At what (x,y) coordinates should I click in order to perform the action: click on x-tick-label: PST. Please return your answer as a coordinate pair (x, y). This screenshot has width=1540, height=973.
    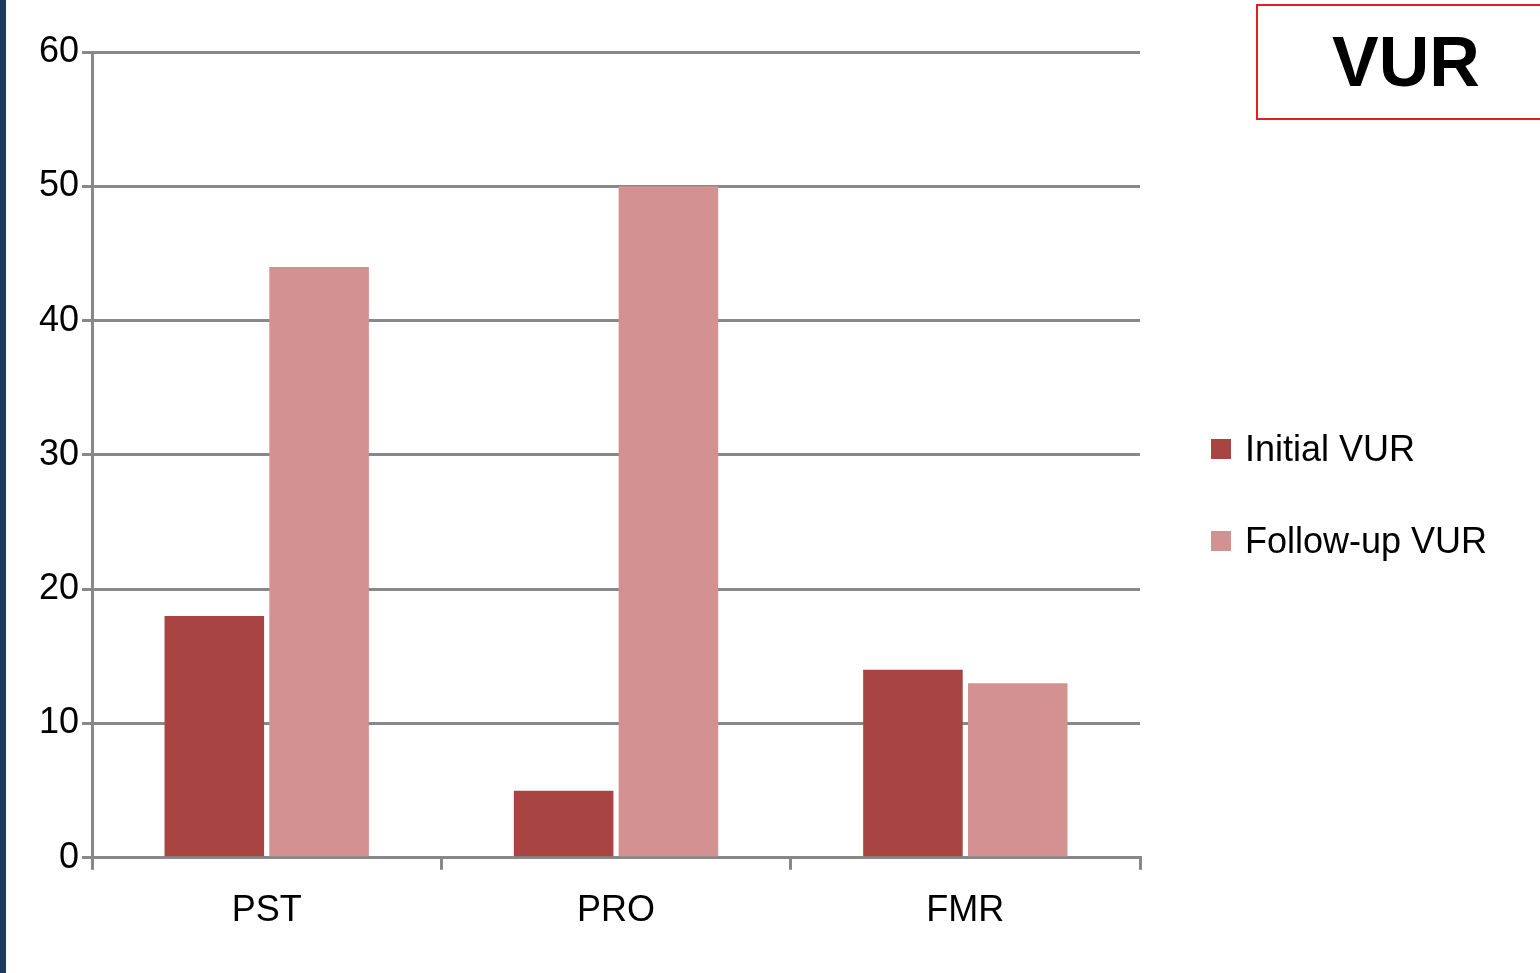
    Looking at the image, I should click on (266, 909).